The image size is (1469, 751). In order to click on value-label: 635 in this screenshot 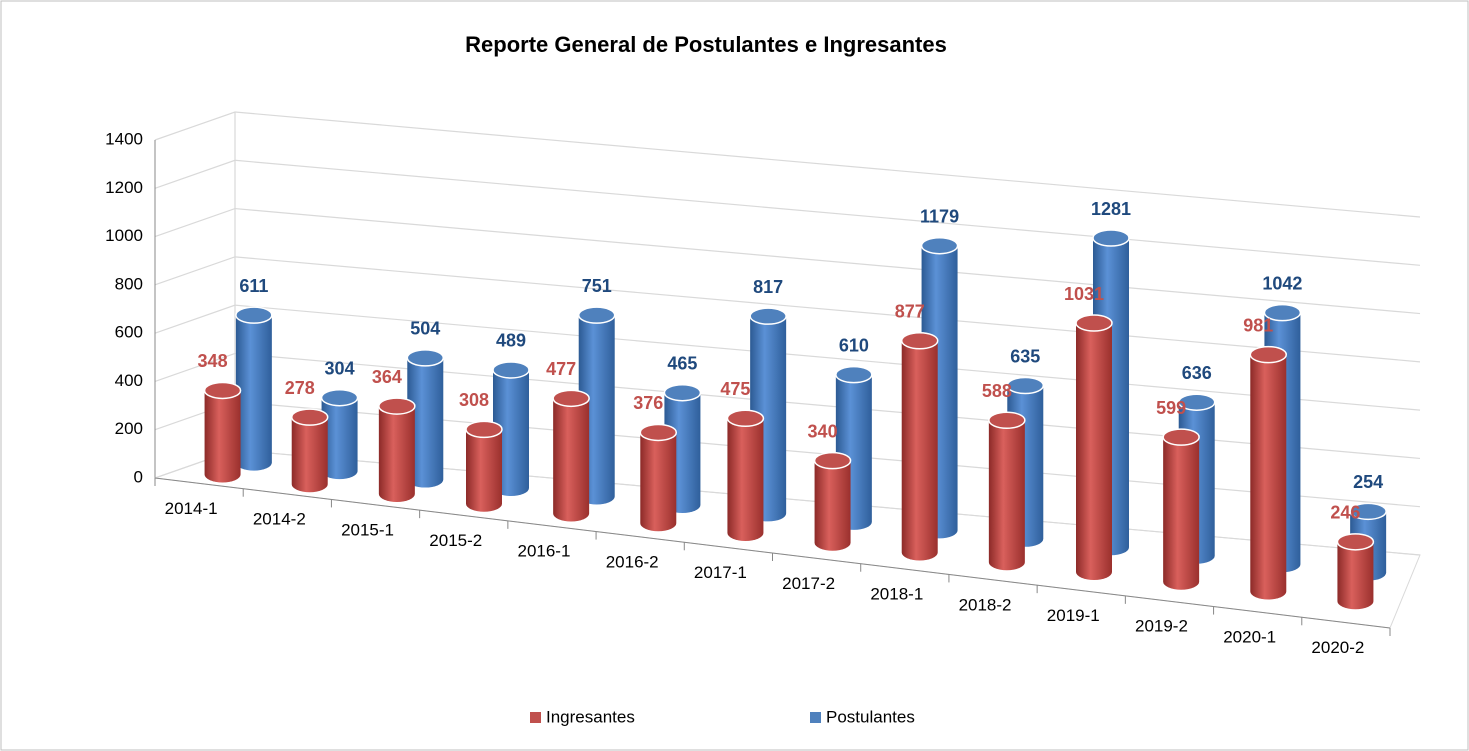, I will do `click(1025, 356)`.